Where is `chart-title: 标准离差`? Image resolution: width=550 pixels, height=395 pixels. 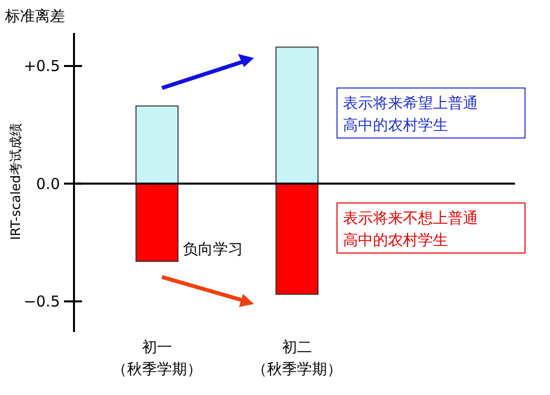 chart-title: 标准离差 is located at coordinates (34, 16).